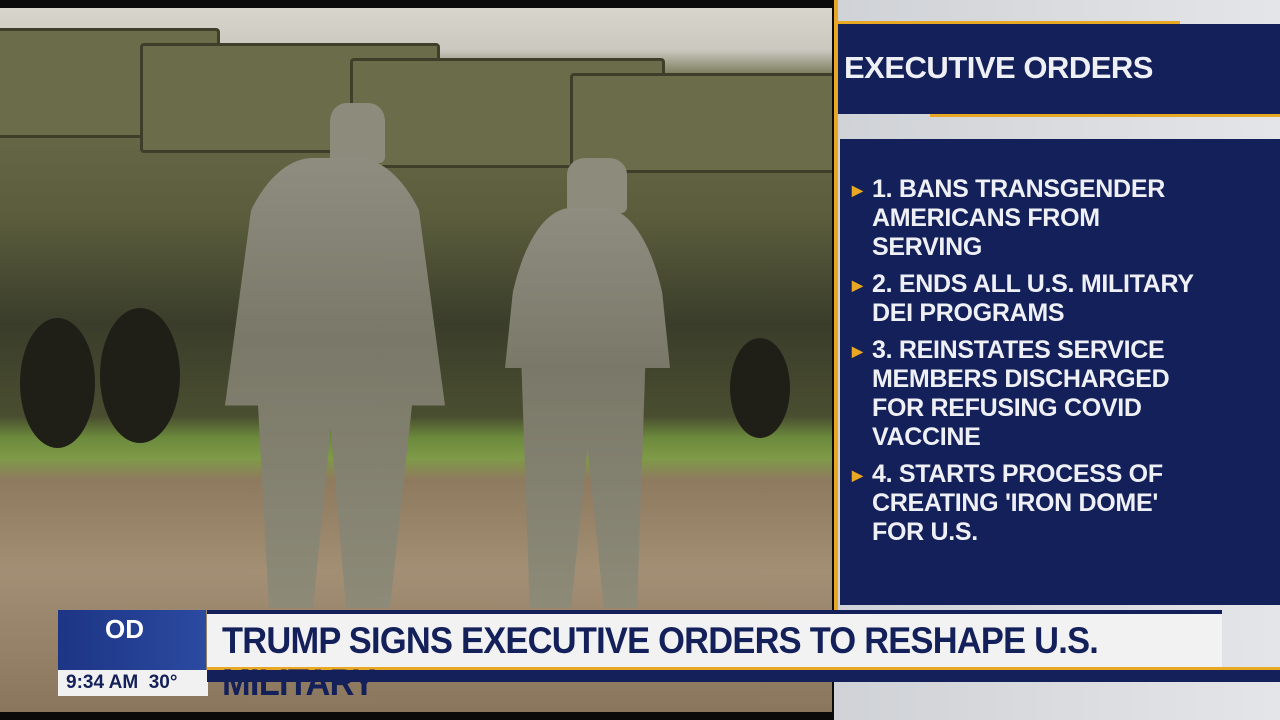 Image resolution: width=1280 pixels, height=720 pixels. Describe the element at coordinates (714, 612) in the screenshot. I see `headline-top-bar` at that location.